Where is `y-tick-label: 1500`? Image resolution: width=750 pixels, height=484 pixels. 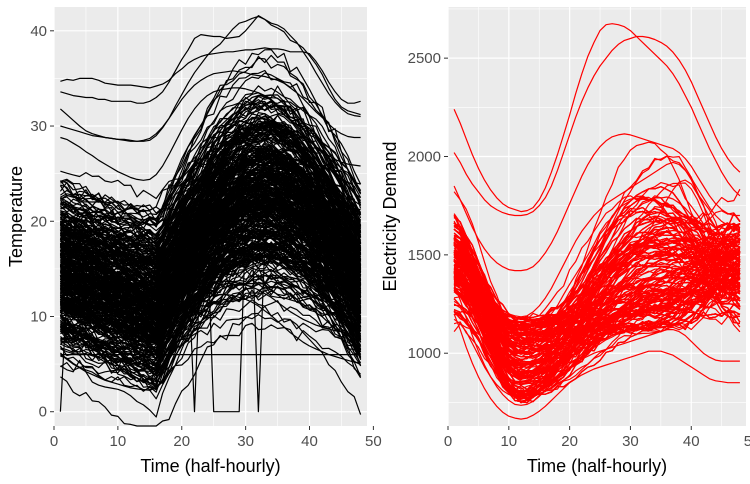
y-tick-label: 1500 is located at coordinates (424, 255).